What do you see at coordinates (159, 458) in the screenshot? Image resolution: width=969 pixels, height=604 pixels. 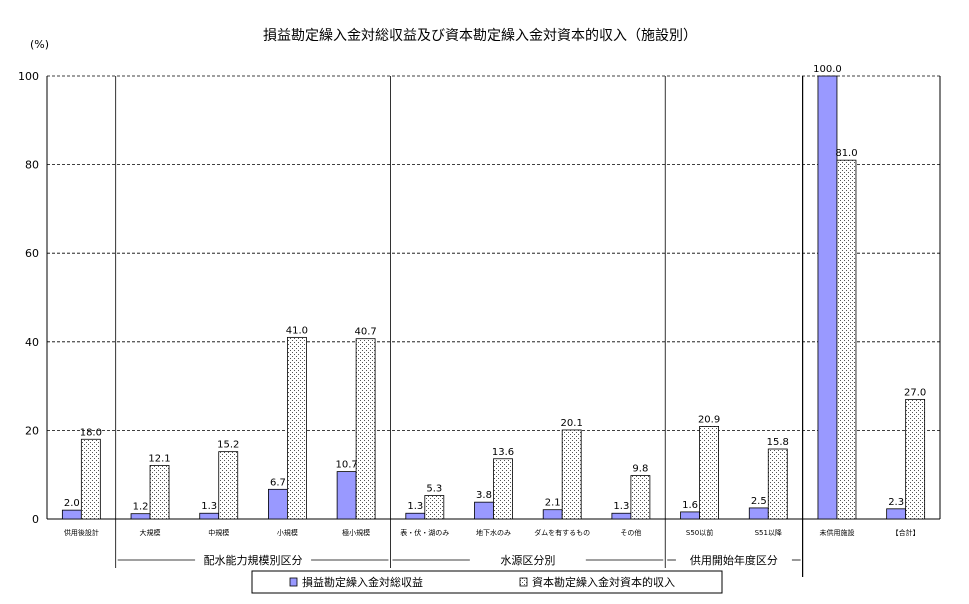 I see `value-label: 12.1` at bounding box center [159, 458].